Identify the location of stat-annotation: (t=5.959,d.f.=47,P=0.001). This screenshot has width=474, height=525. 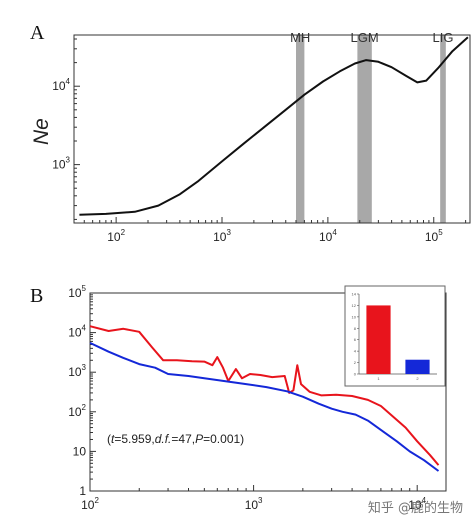
(175, 439).